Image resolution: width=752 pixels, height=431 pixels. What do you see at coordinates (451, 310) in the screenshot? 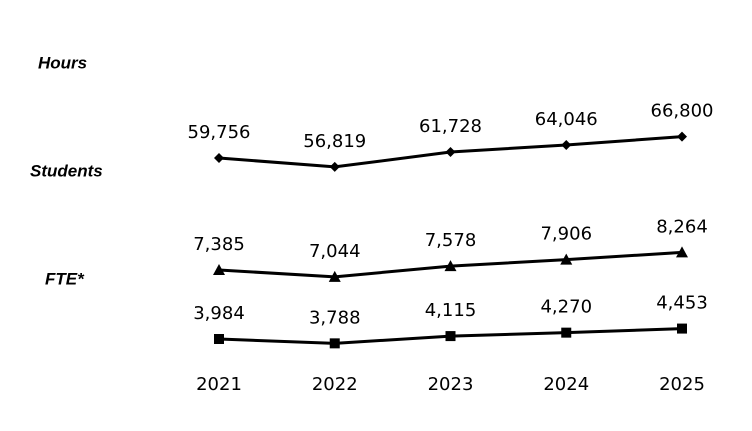
I see `data-label: 4,115` at bounding box center [451, 310].